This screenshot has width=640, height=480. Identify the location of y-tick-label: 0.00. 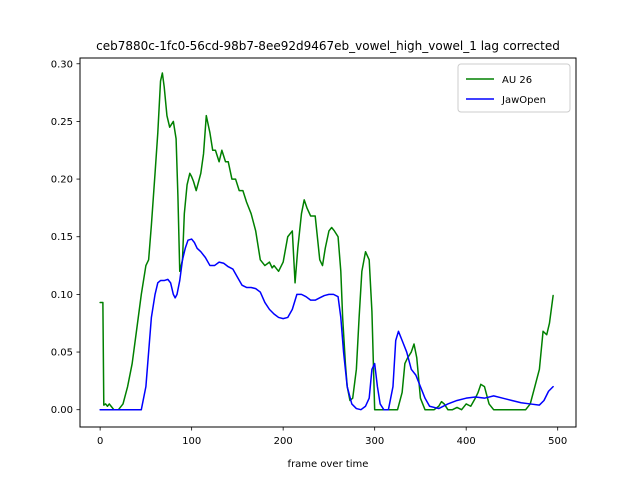
(62, 410).